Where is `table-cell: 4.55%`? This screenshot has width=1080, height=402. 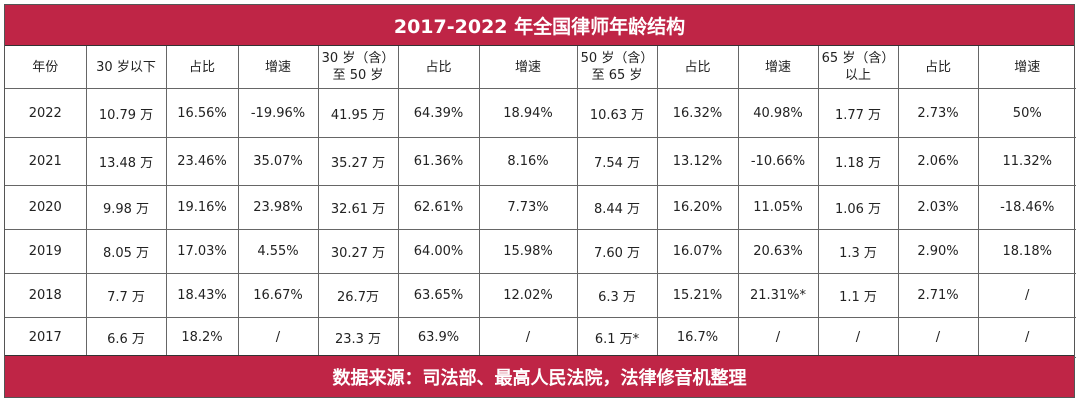
table-cell: 4.55% is located at coordinates (278, 251).